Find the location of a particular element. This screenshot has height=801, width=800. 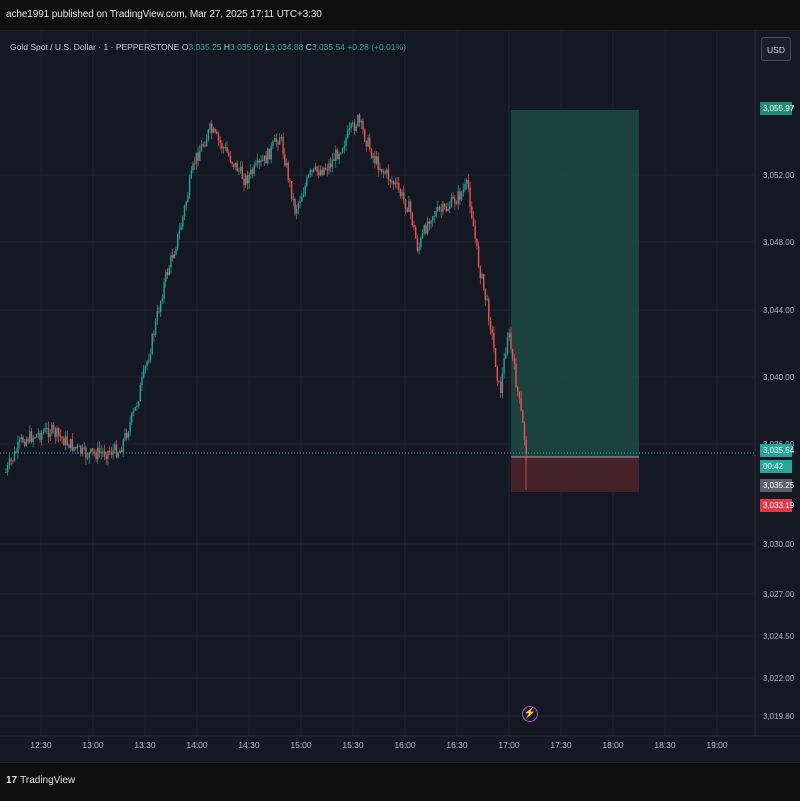

price-tick-label: 3,048.00 is located at coordinates (779, 242).